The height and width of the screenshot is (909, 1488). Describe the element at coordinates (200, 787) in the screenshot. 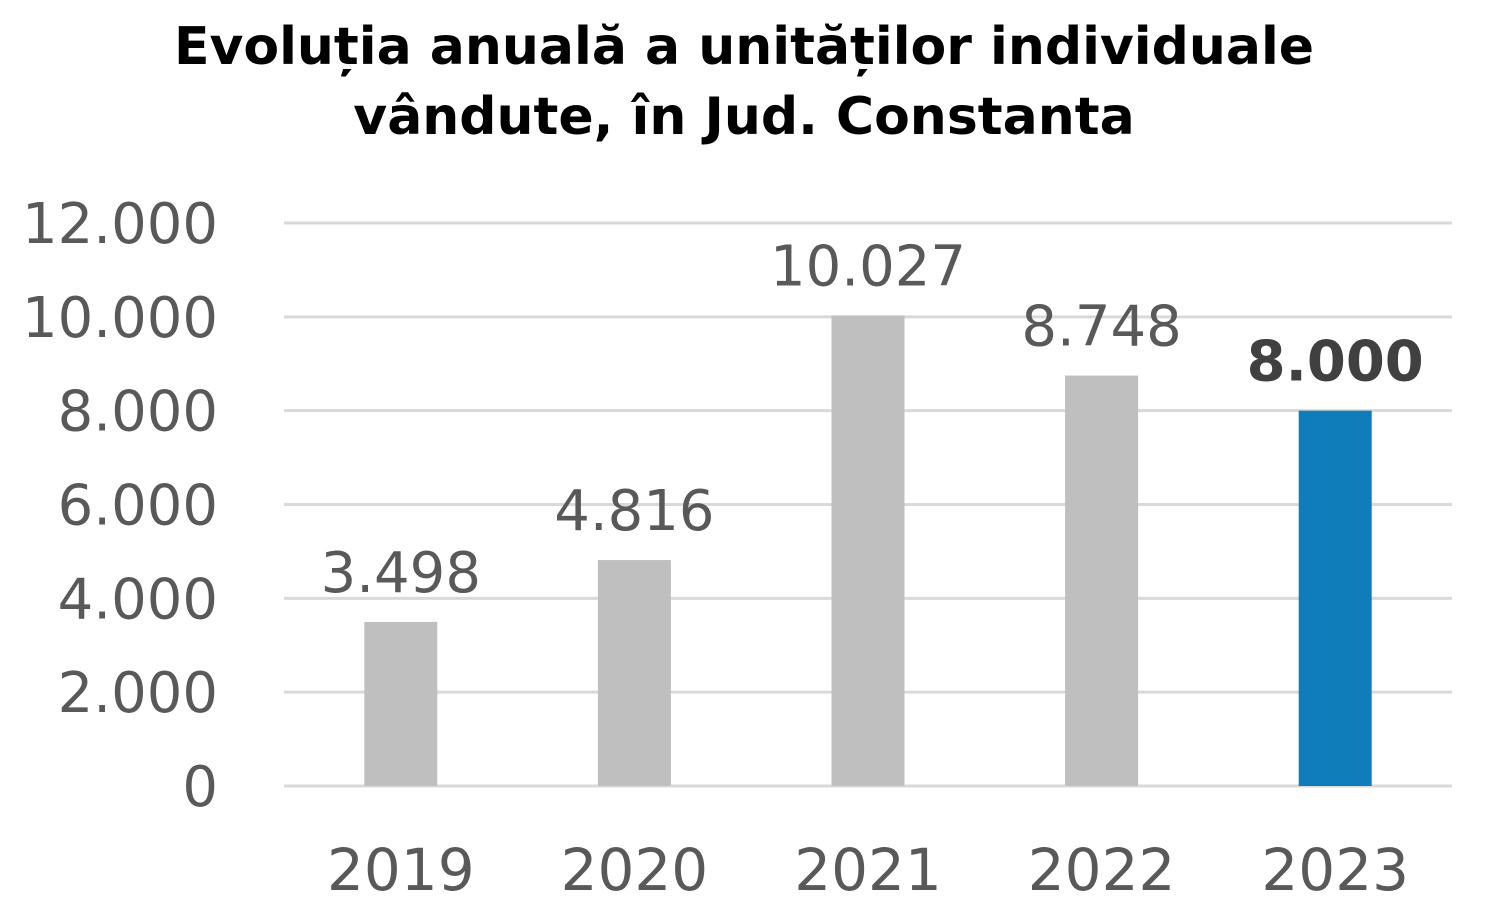

I see `y-tick-label: 0` at that location.